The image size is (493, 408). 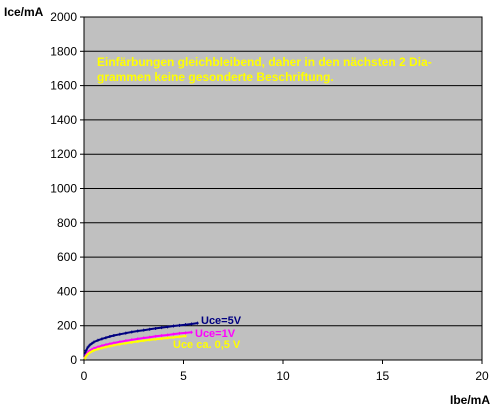 What do you see at coordinates (63, 189) in the screenshot?
I see `y-tick-label: 1000` at bounding box center [63, 189].